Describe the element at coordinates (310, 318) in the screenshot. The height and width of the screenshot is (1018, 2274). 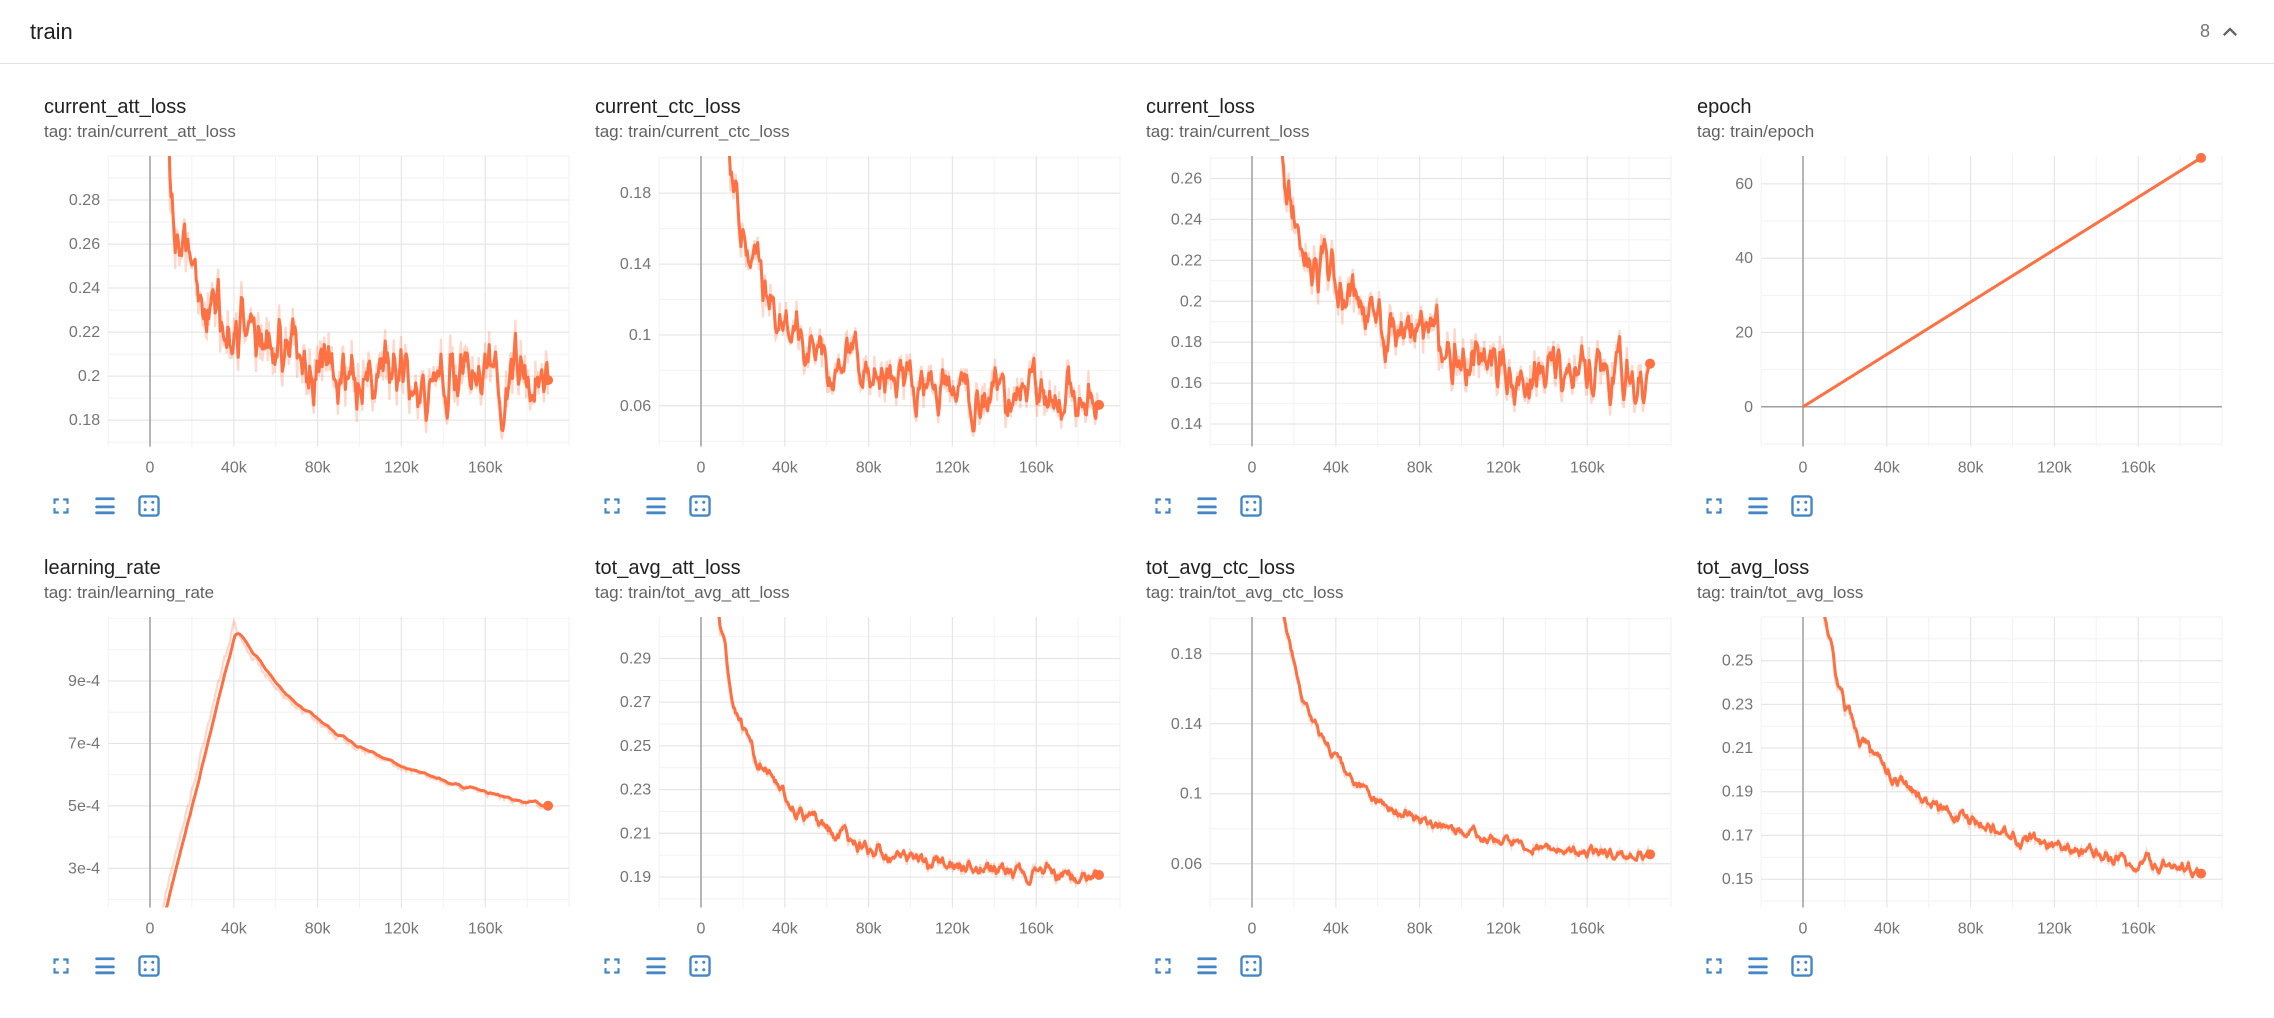
I see `line-chart-current-att-loss: 0.18 0.2 0.22 0.24 0.26 0.28 0 40k 80k 120k 160k` at that location.